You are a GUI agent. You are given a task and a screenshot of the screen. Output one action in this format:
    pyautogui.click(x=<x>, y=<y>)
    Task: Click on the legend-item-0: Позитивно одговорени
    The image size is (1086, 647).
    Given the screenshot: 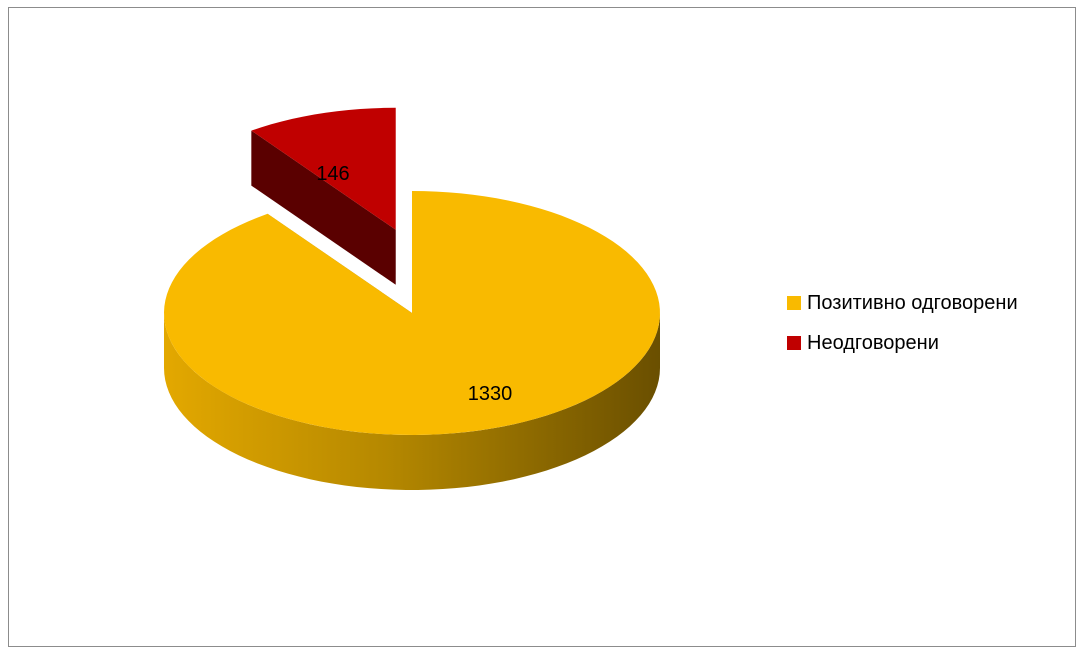 What is the action you would take?
    pyautogui.click(x=902, y=303)
    